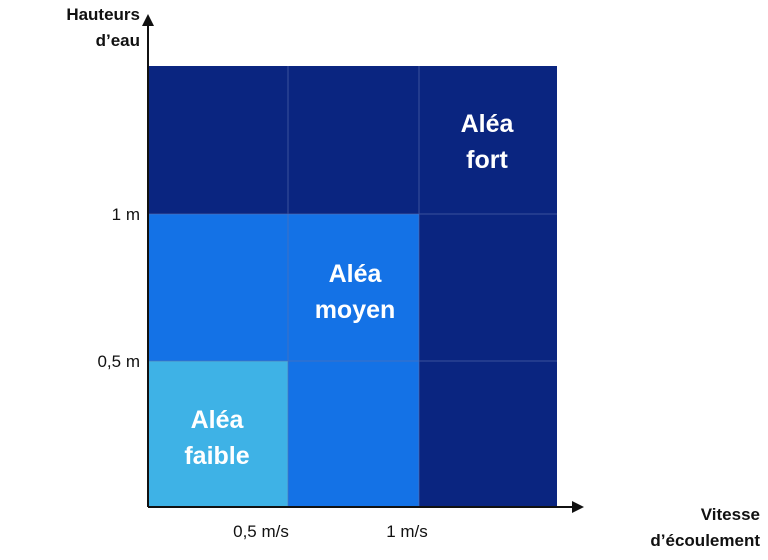 The width and height of the screenshot is (768, 560). What do you see at coordinates (578, 507) in the screenshot?
I see `x-axis-arrowhead` at bounding box center [578, 507].